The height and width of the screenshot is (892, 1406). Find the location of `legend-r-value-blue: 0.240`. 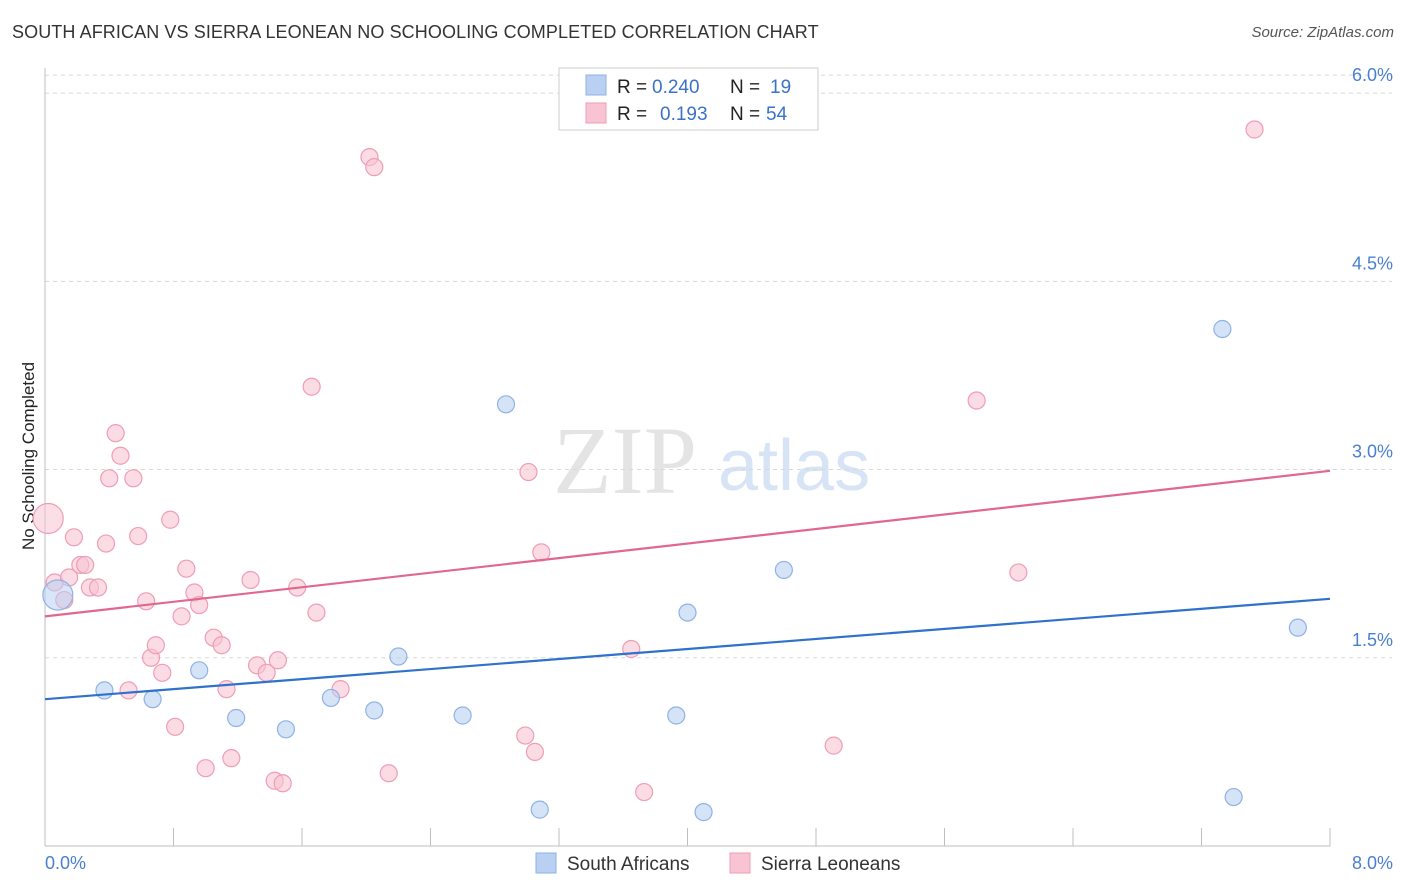

legend-r-value-blue: 0.240 is located at coordinates (676, 87).